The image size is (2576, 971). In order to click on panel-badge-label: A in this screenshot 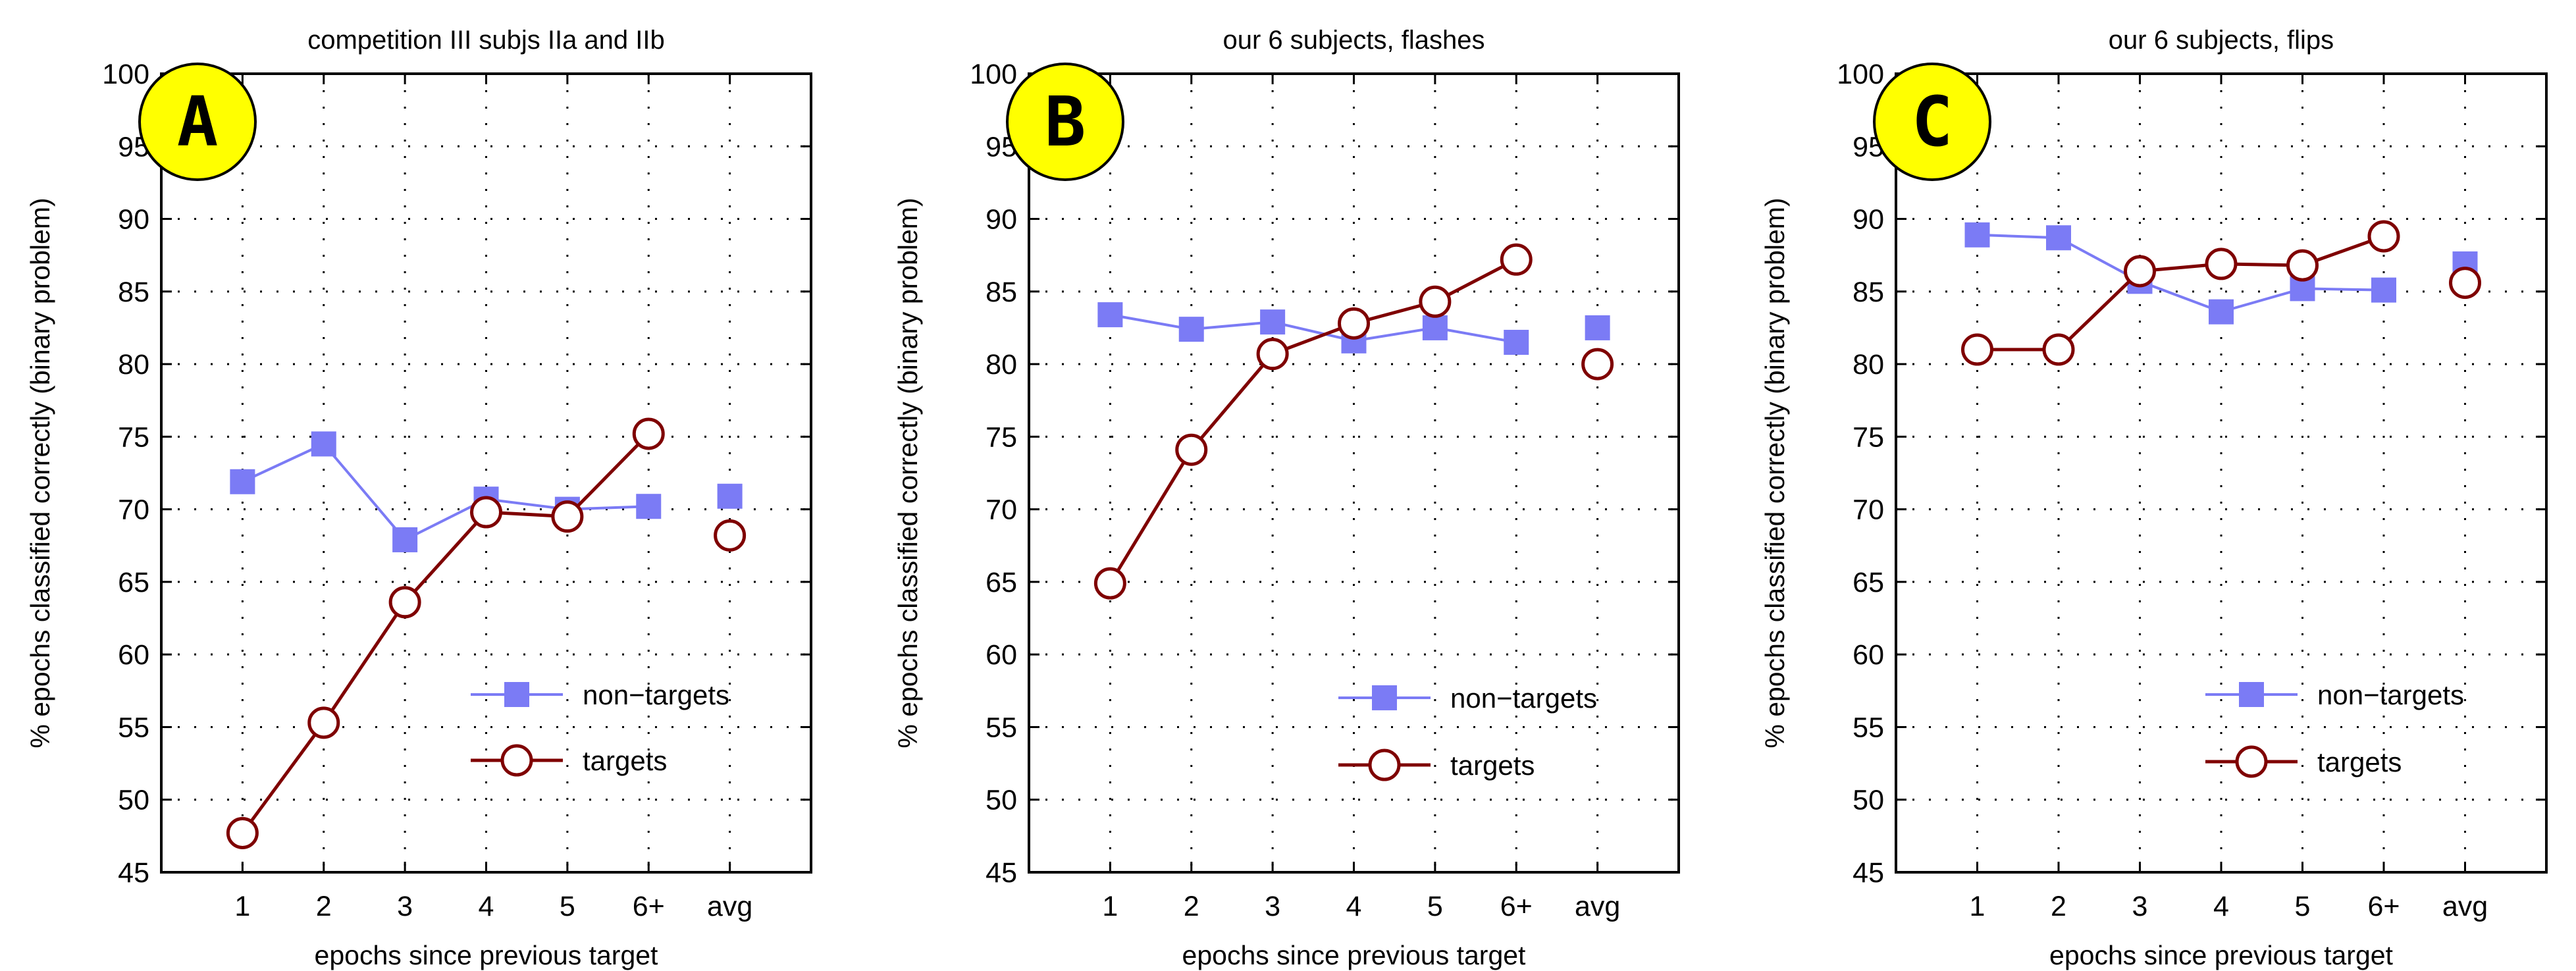, I will do `click(198, 122)`.